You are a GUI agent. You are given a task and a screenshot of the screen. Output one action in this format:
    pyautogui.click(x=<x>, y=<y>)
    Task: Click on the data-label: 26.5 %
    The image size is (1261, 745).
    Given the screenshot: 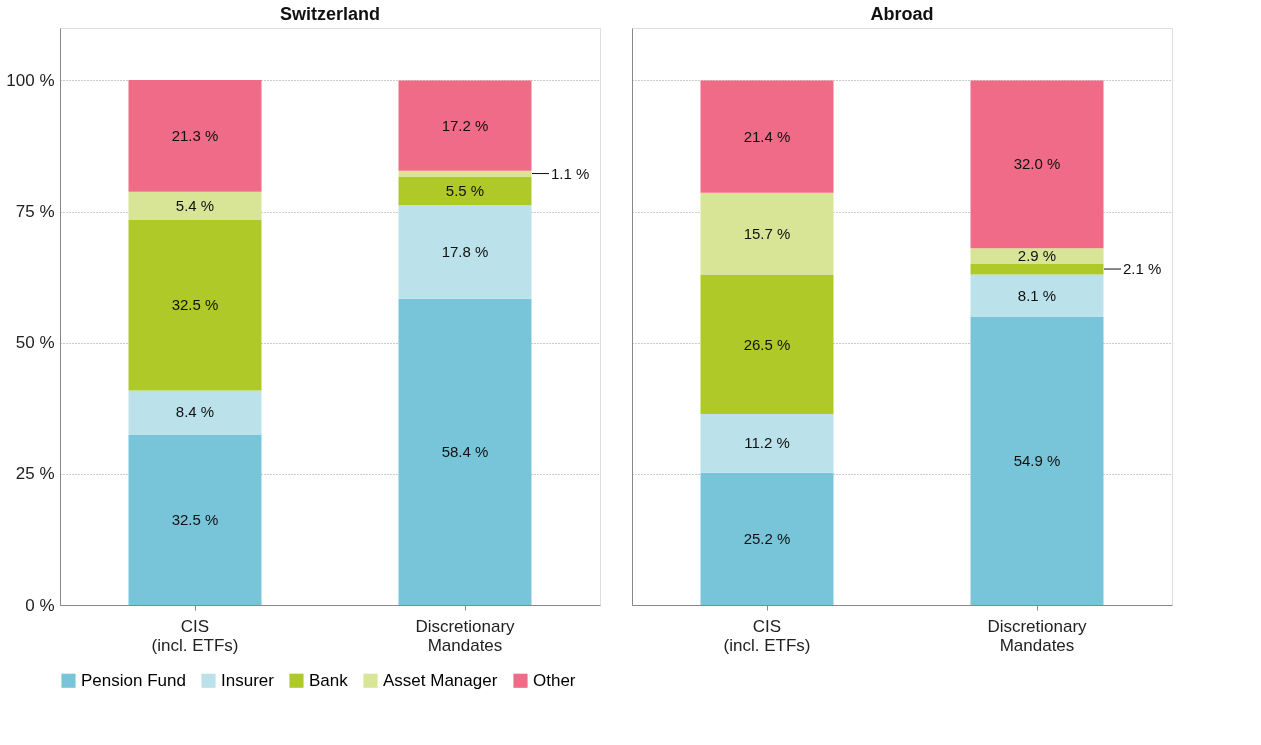 What is the action you would take?
    pyautogui.click(x=767, y=344)
    